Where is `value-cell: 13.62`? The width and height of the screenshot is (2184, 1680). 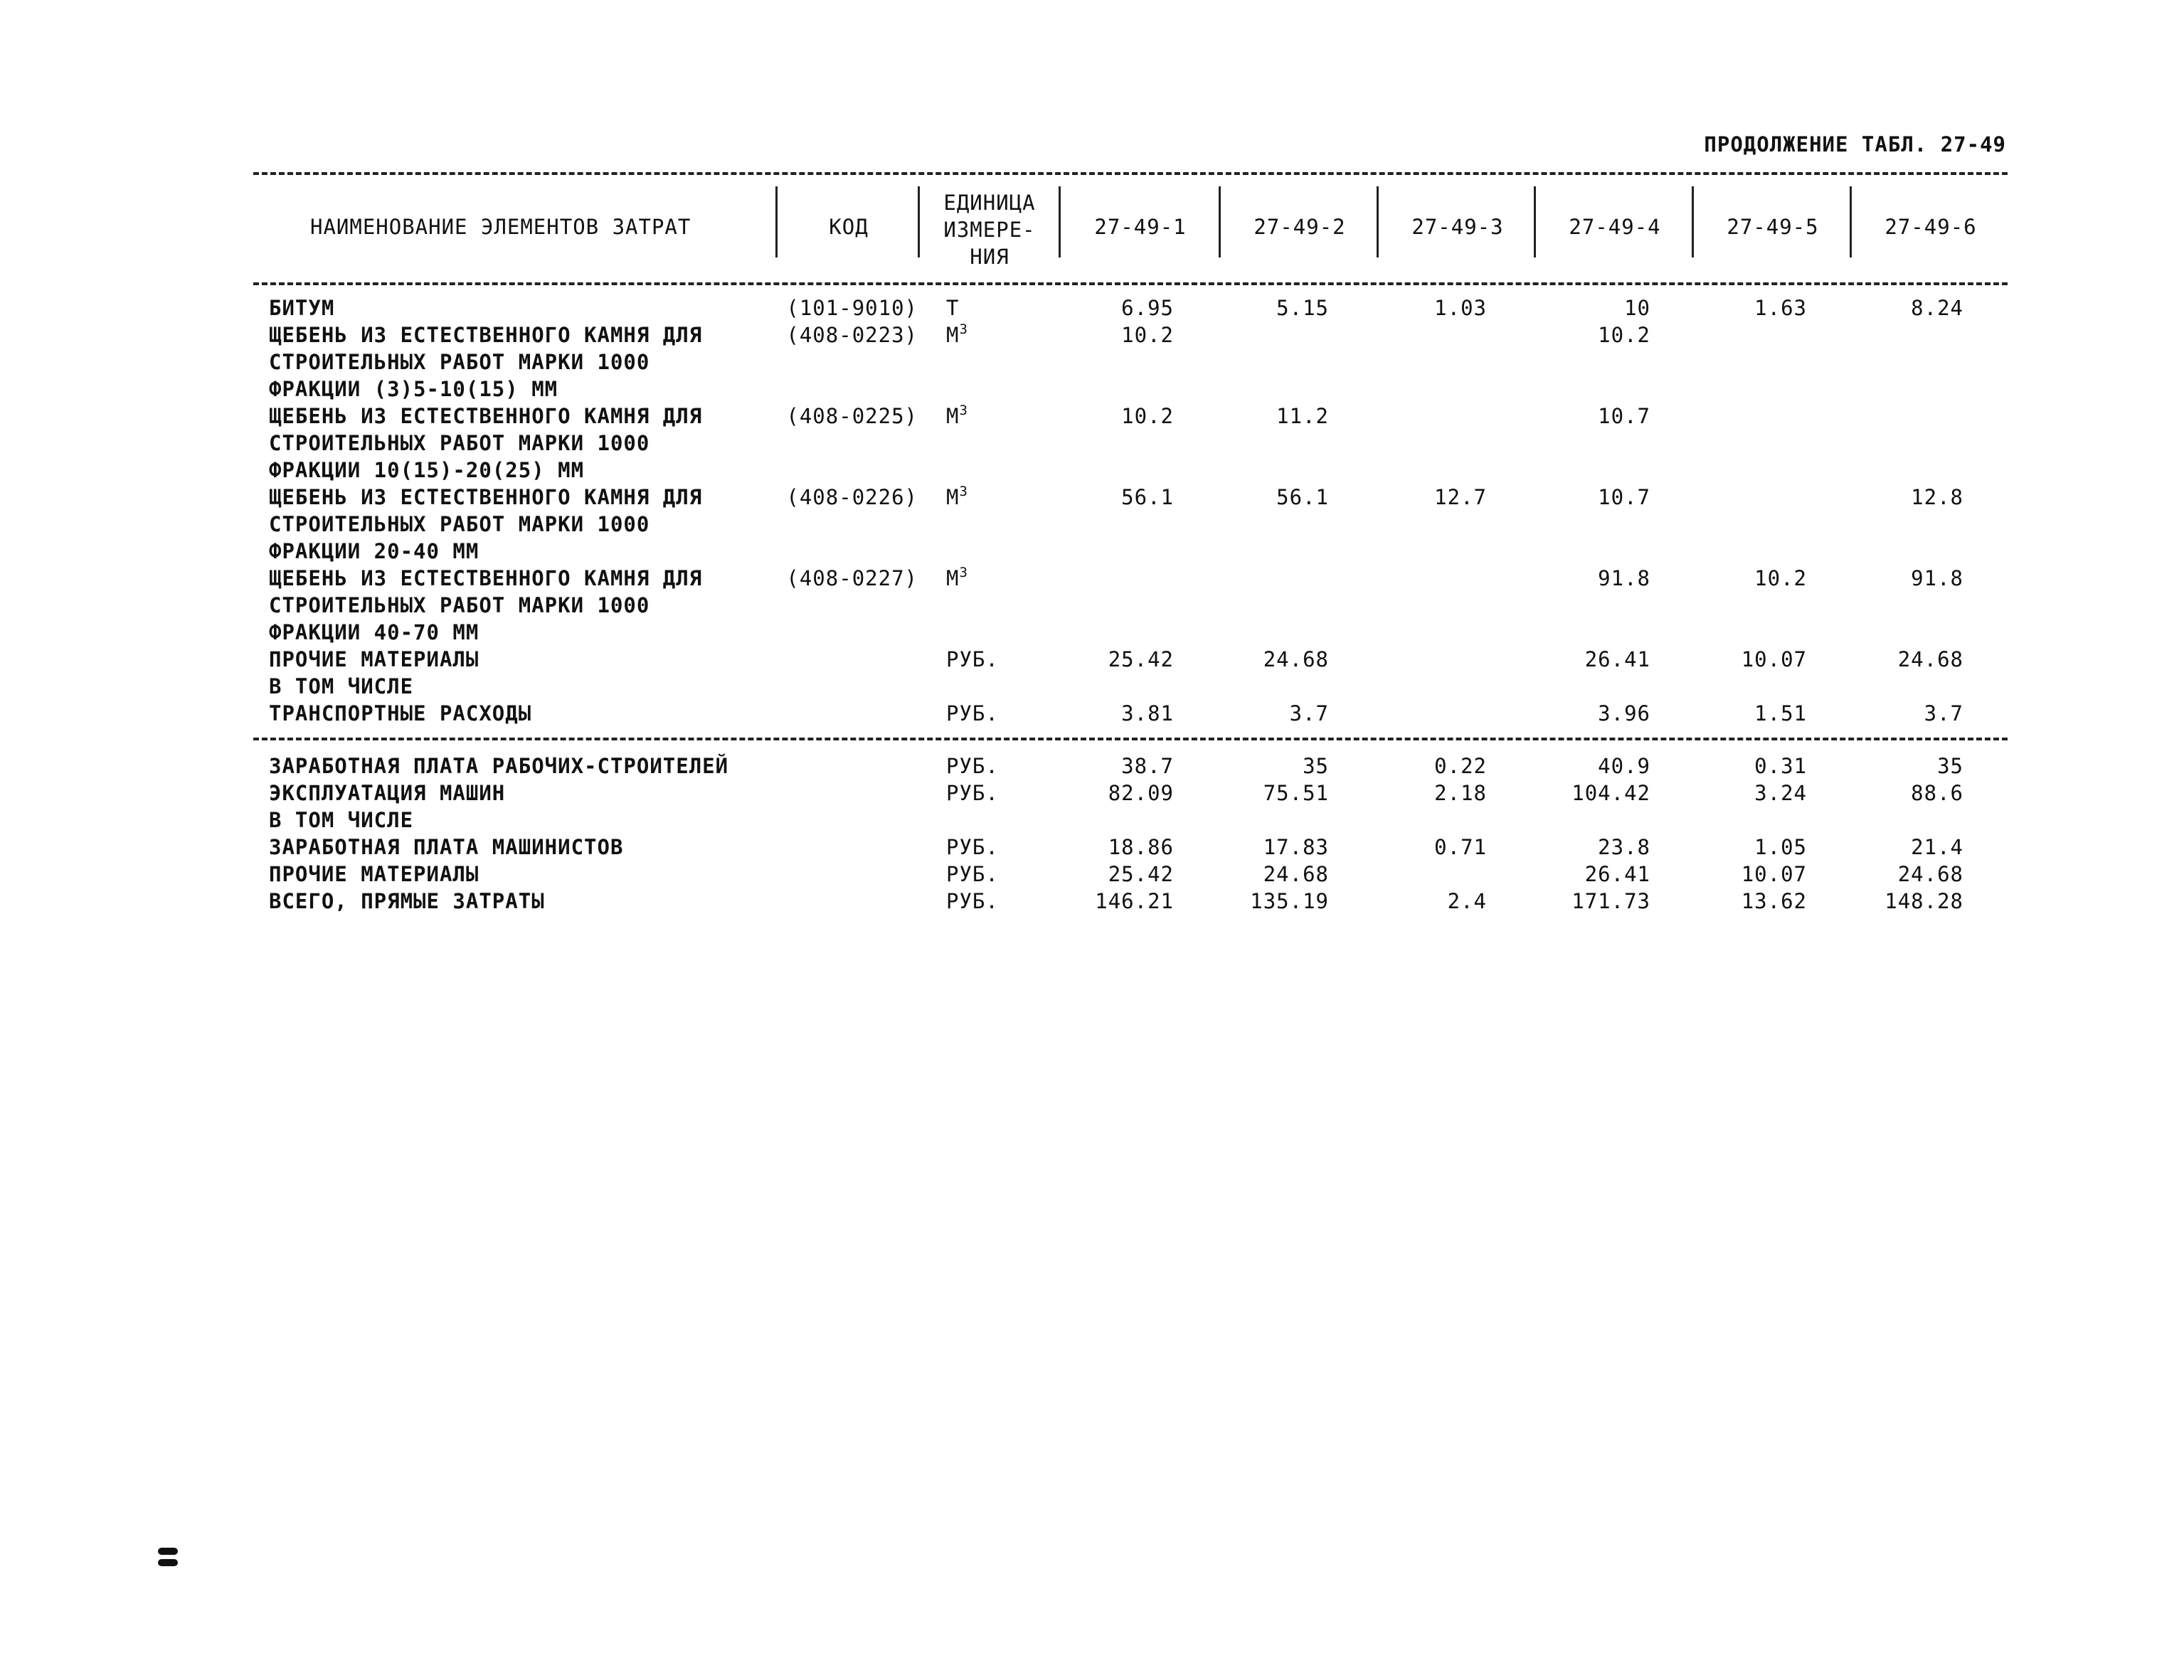
value-cell: 13.62 is located at coordinates (1774, 901).